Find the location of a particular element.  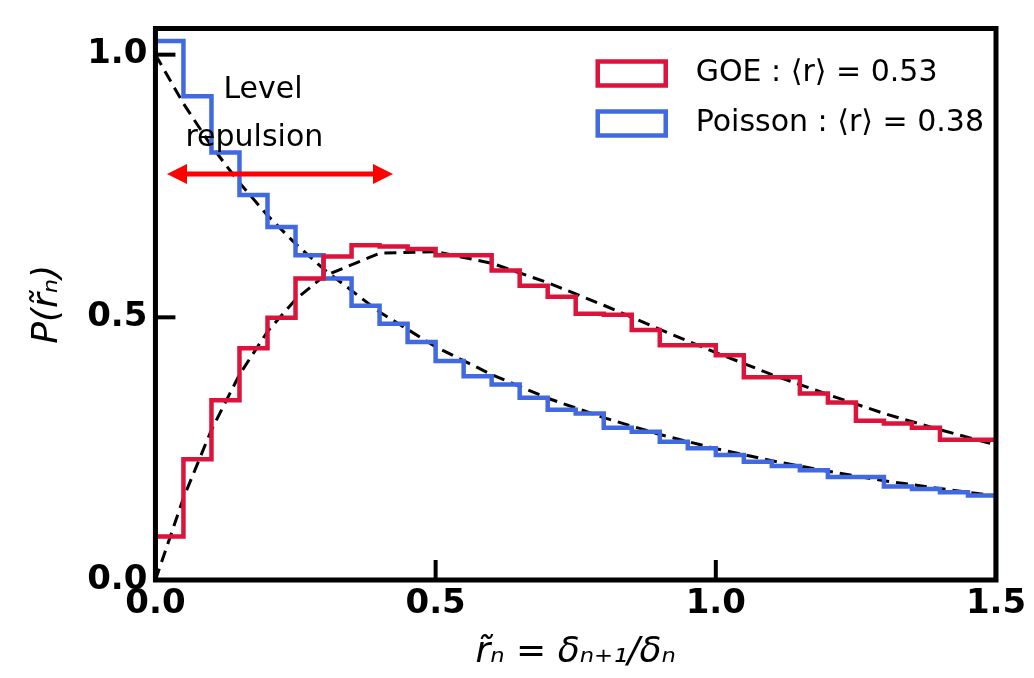

y-tick-label: 0.5 is located at coordinates (117, 314).